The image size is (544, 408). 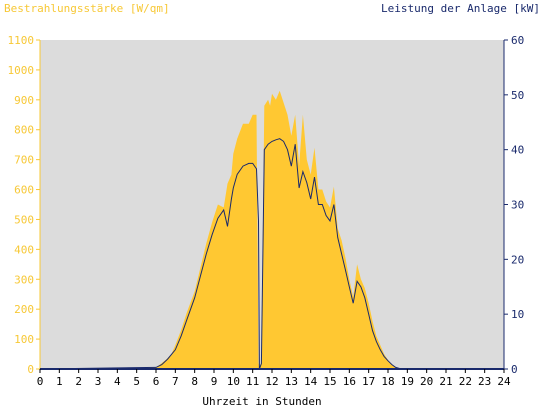 What do you see at coordinates (407, 381) in the screenshot?
I see `x-tick-label: 19` at bounding box center [407, 381].